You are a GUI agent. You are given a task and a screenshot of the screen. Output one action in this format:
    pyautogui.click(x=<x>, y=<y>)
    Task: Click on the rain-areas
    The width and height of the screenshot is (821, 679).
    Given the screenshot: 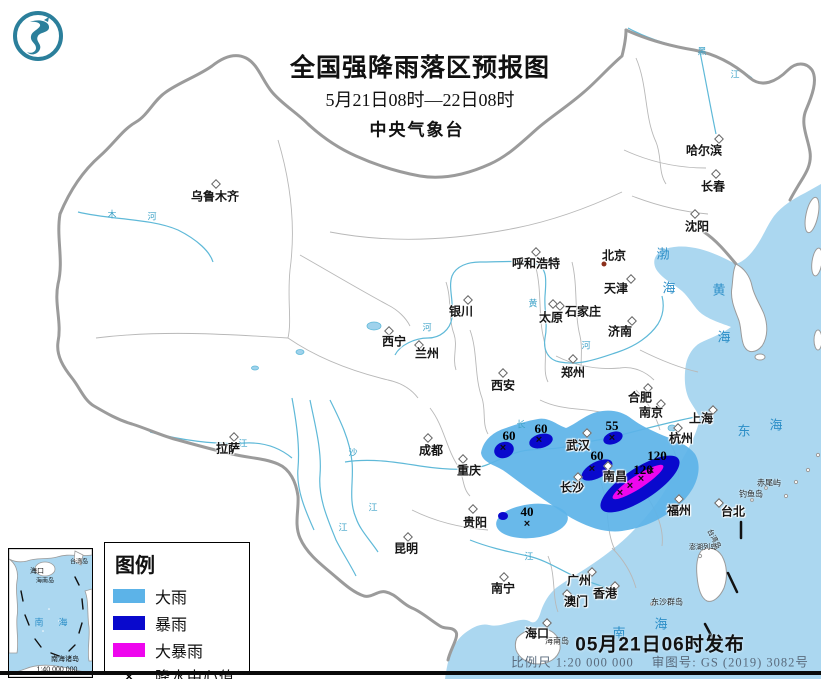 What is the action you would take?
    pyautogui.click(x=590, y=474)
    